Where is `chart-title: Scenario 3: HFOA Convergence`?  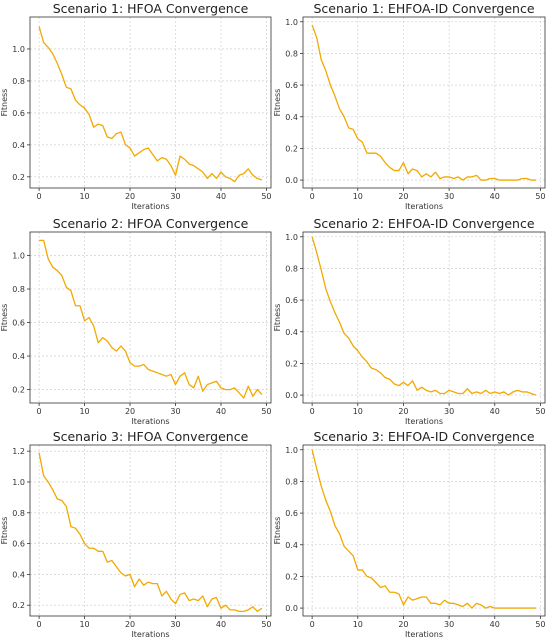 chart-title: Scenario 3: HFOA Convergence is located at coordinates (151, 436).